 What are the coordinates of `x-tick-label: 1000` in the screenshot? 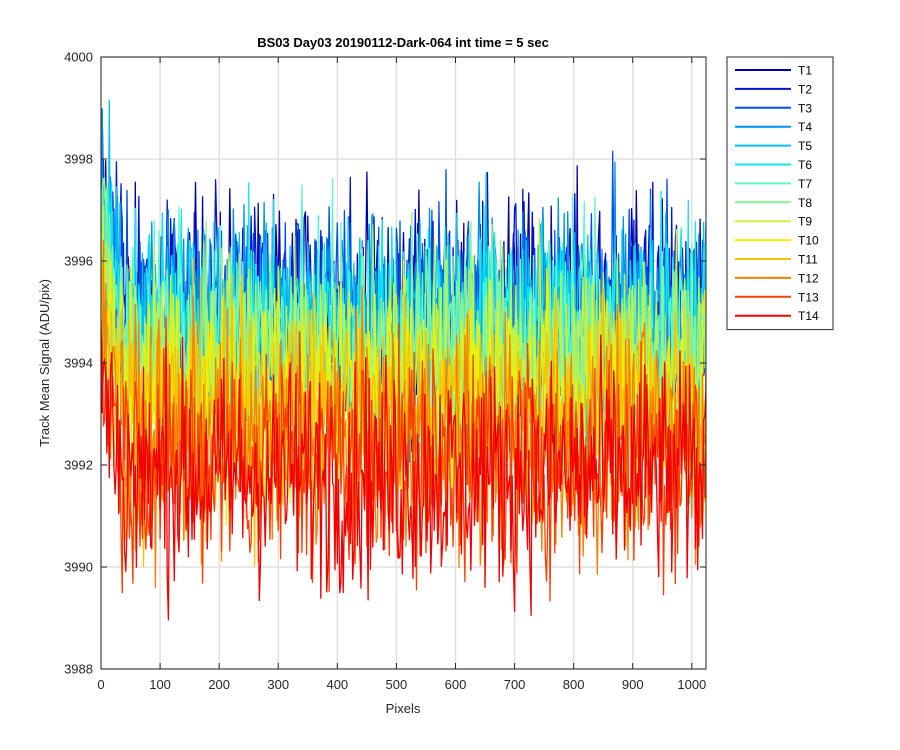 It's located at (691, 684).